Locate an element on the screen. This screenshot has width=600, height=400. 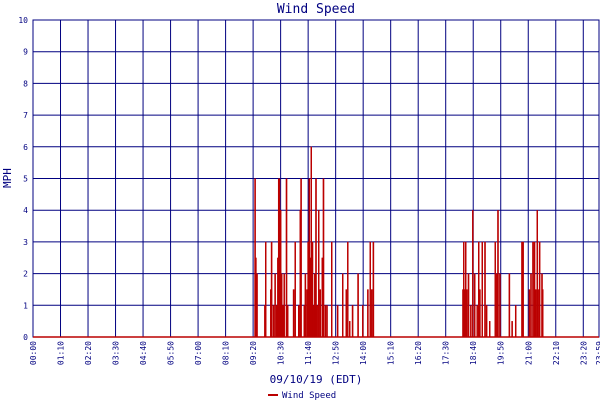
y-tick-label: 7 is located at coordinates (25, 115).